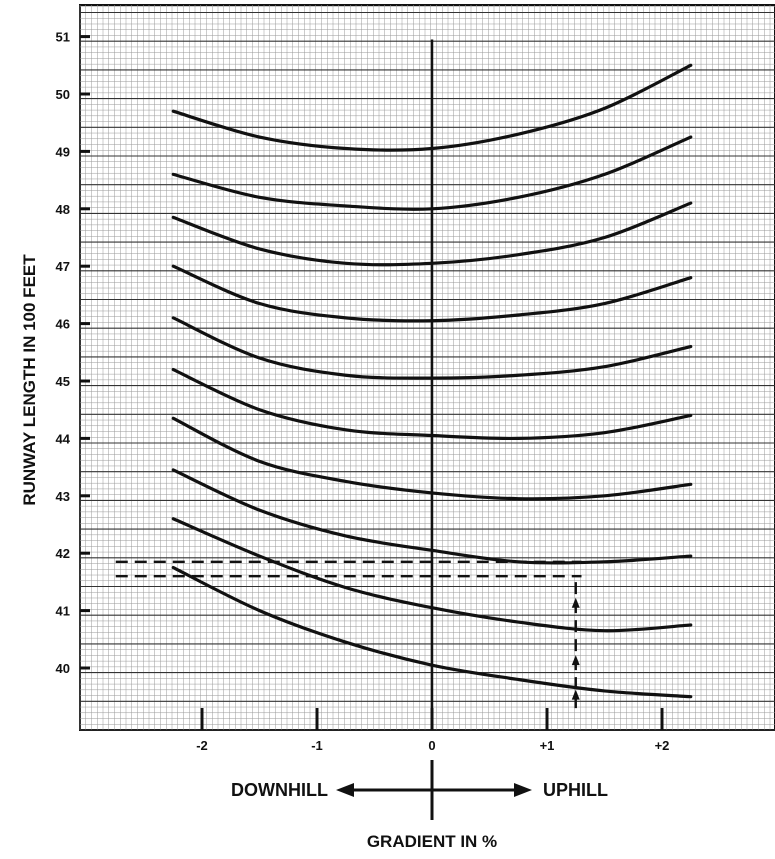 The height and width of the screenshot is (859, 775). Describe the element at coordinates (29, 380) in the screenshot. I see `y-axis-label: RUNWAY LENGTH IN 100 FEET` at that location.